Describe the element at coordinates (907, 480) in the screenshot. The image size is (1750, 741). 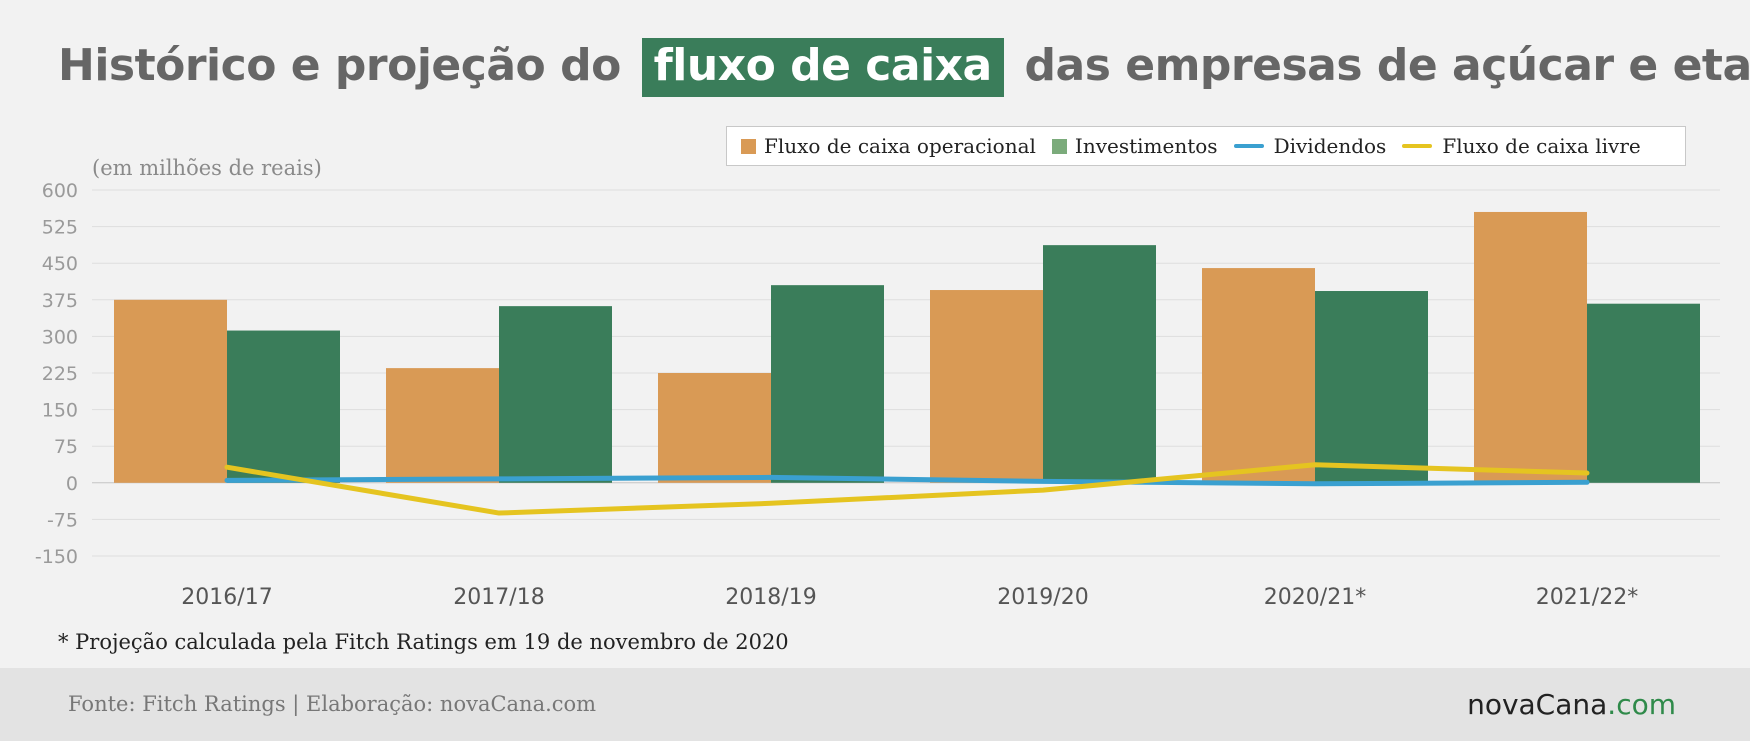
I see `line-dividendos` at that location.